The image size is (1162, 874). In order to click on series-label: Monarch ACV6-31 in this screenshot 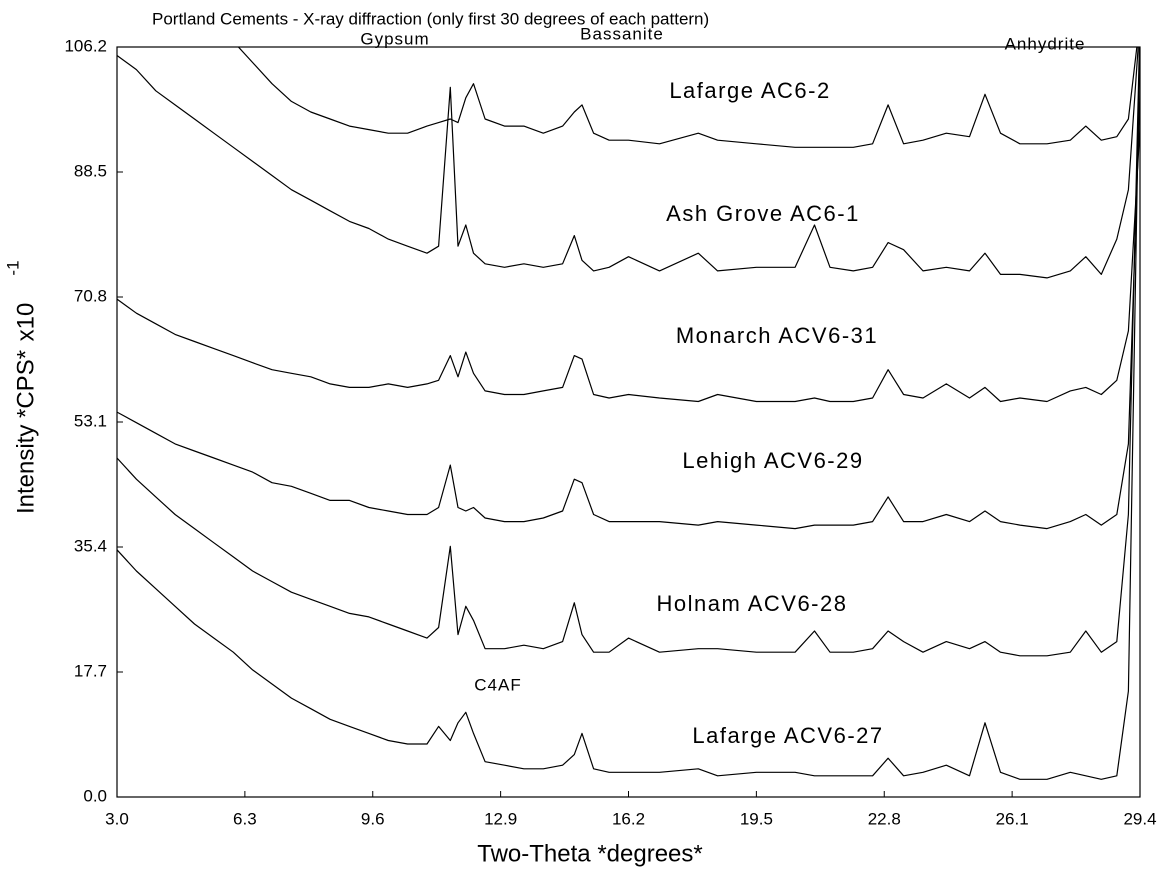, I will do `click(777, 335)`.